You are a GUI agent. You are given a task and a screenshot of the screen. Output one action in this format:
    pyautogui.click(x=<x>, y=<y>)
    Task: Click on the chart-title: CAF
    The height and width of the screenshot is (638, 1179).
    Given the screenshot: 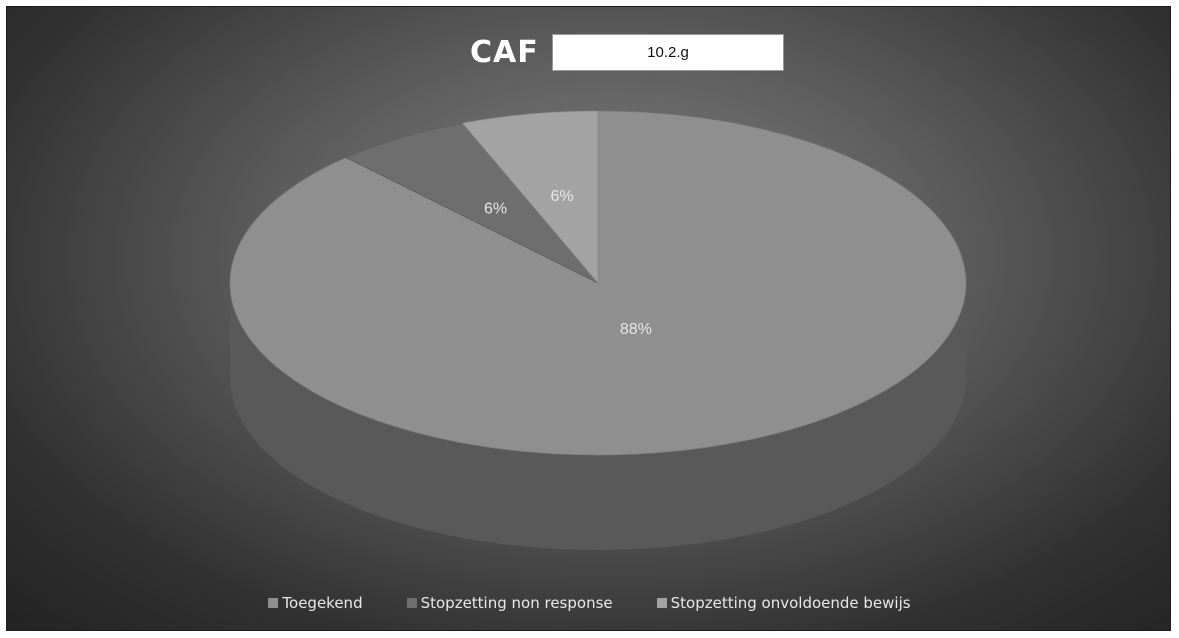 What is the action you would take?
    pyautogui.click(x=504, y=52)
    